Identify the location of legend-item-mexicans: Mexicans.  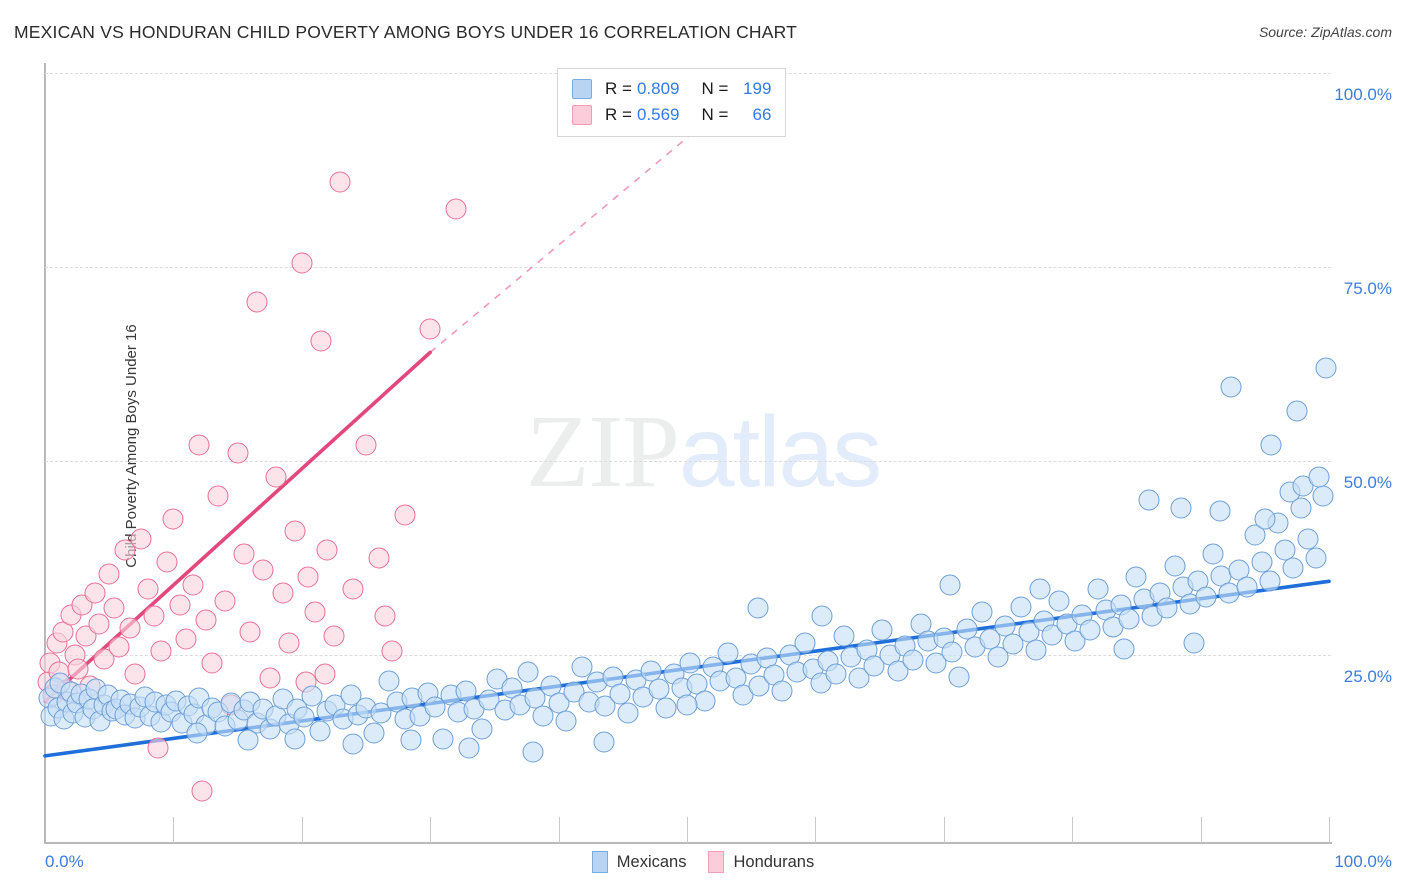
(638, 862).